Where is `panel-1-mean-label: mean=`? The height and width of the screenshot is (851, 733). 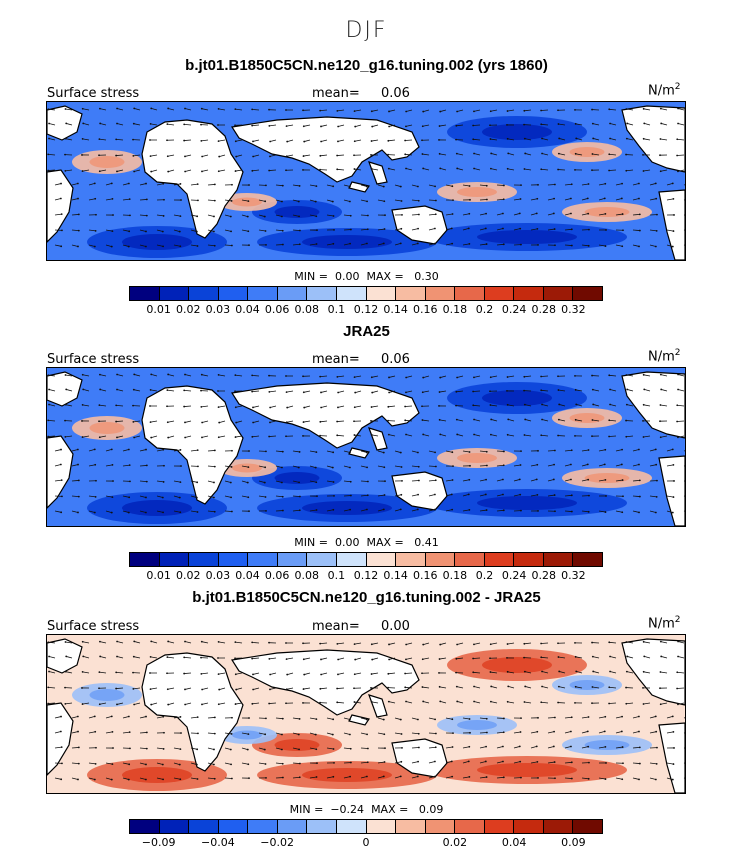
panel-1-mean-label: mean= is located at coordinates (336, 93).